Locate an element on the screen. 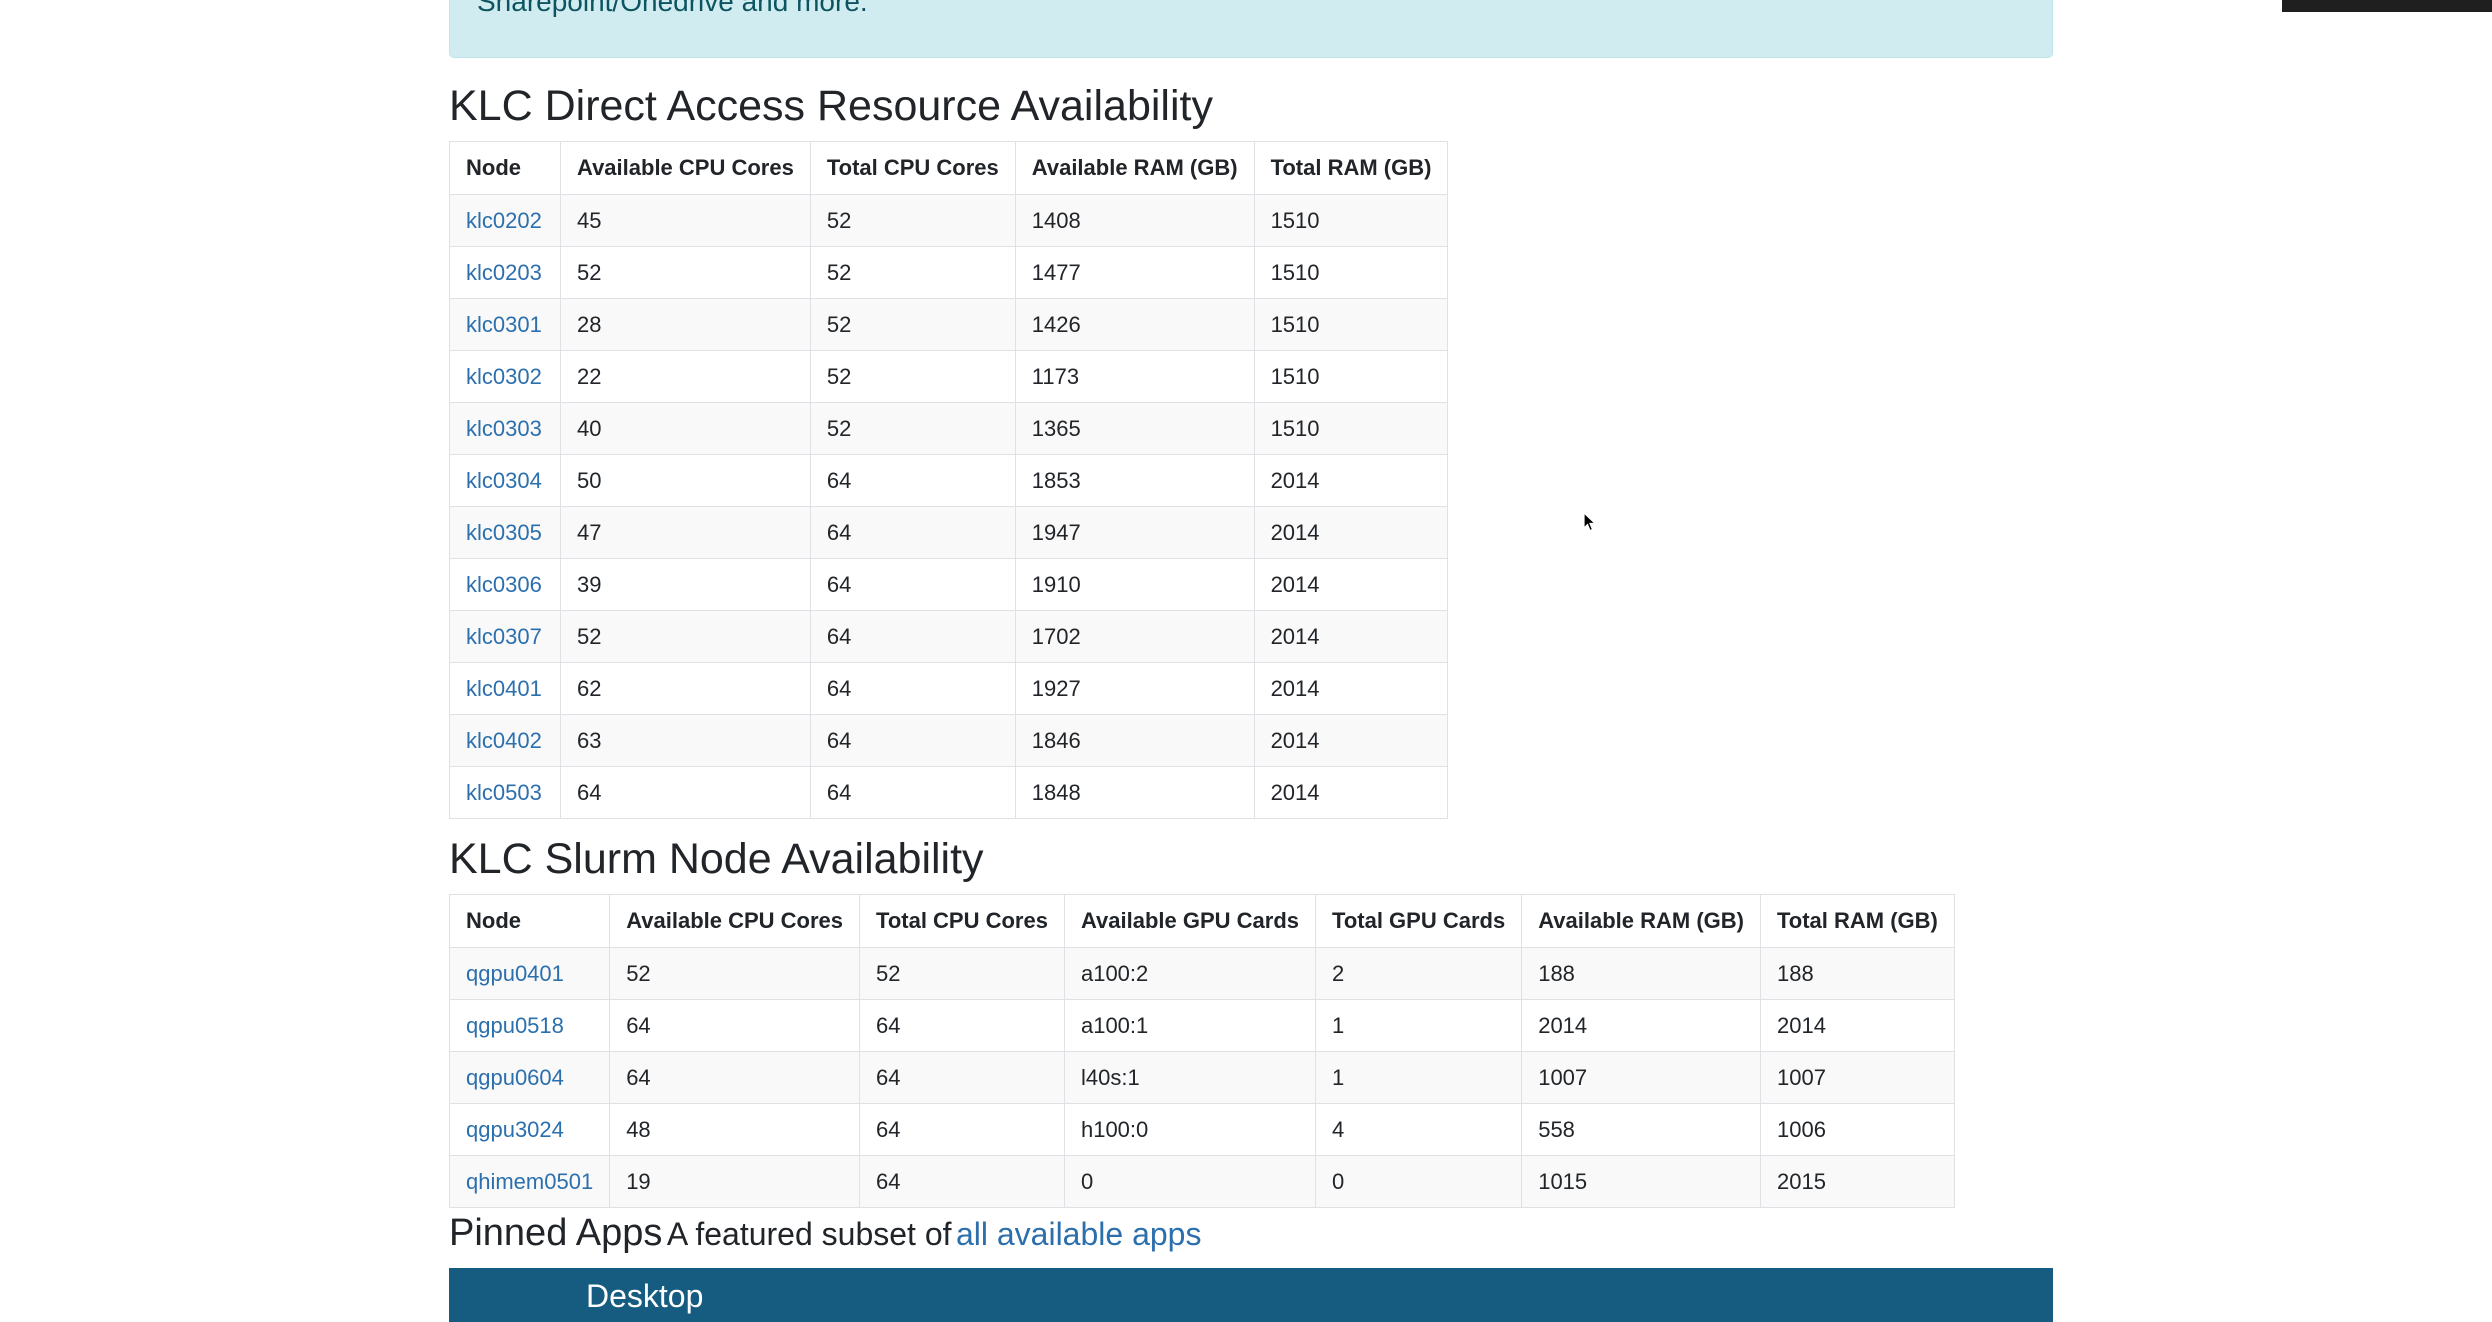 The image size is (2492, 1322). node-link: klc0202 is located at coordinates (504, 220).